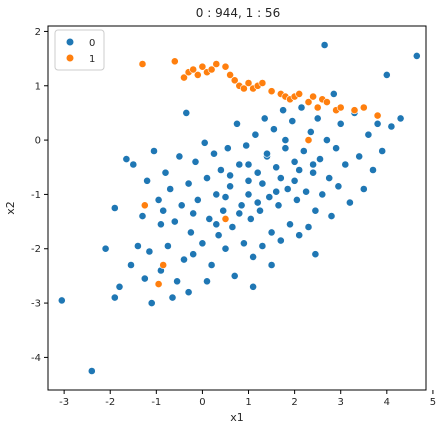 This screenshot has width=442, height=427. I want to click on y-tick-label-6: 2, so click(38, 32).